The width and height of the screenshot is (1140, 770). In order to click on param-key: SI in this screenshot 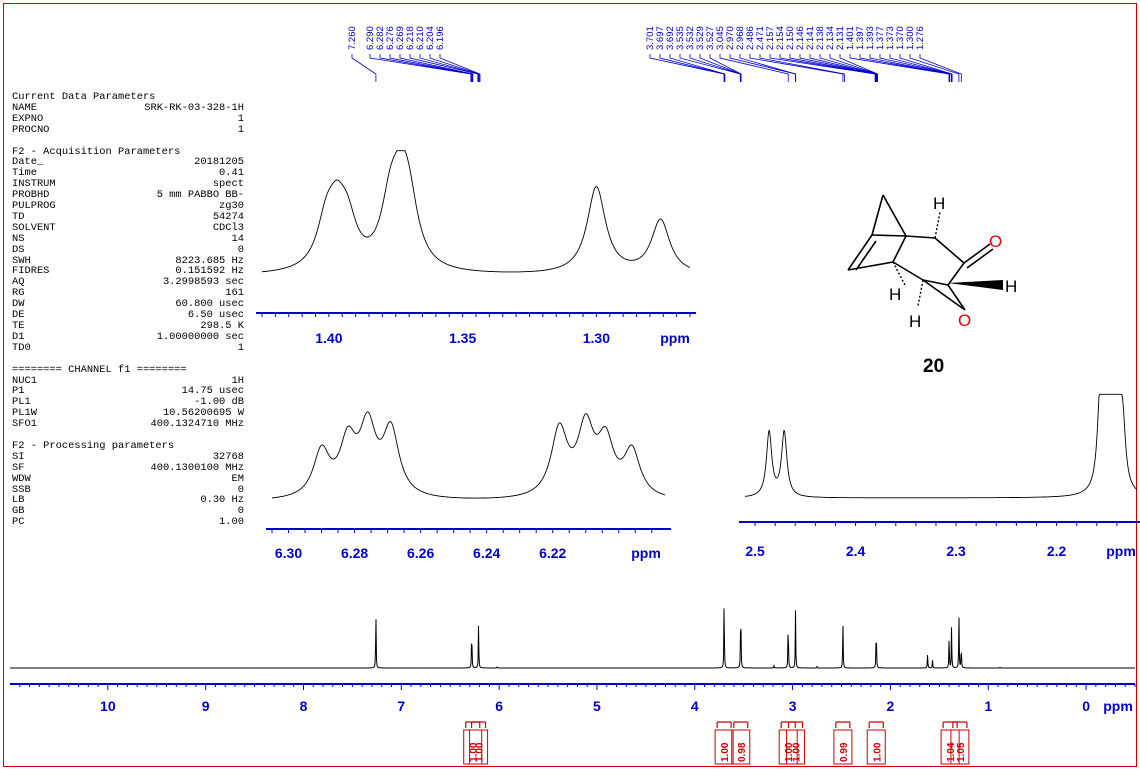, I will do `click(18, 456)`.